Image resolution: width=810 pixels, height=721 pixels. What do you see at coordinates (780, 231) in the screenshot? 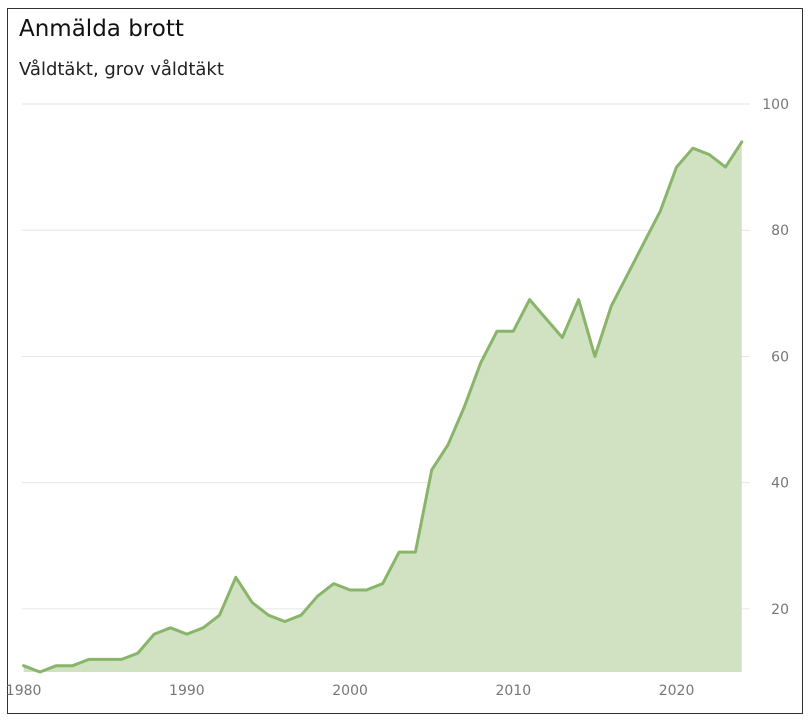
I see `y-tick-label-80: 80` at bounding box center [780, 231].